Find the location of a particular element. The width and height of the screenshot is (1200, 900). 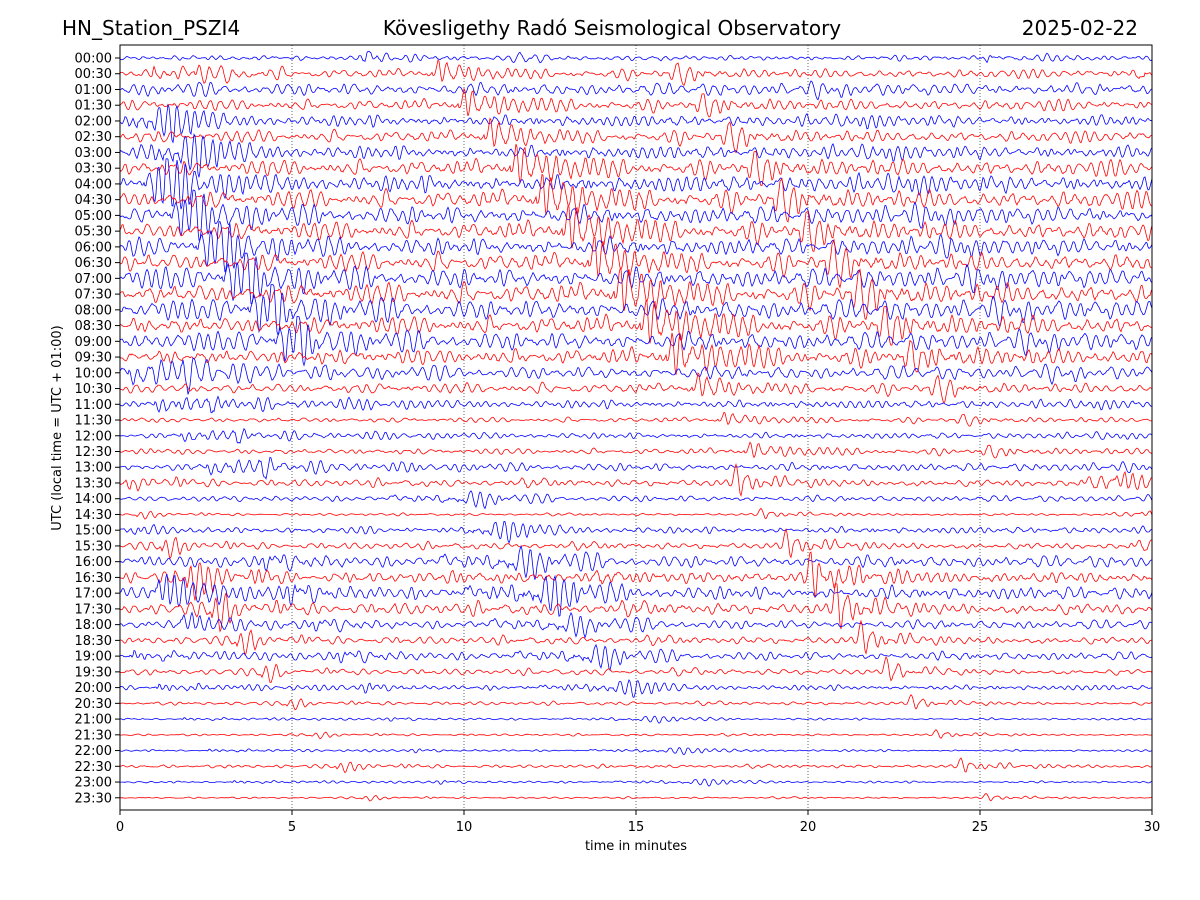

trace-1930 is located at coordinates (636, 669).